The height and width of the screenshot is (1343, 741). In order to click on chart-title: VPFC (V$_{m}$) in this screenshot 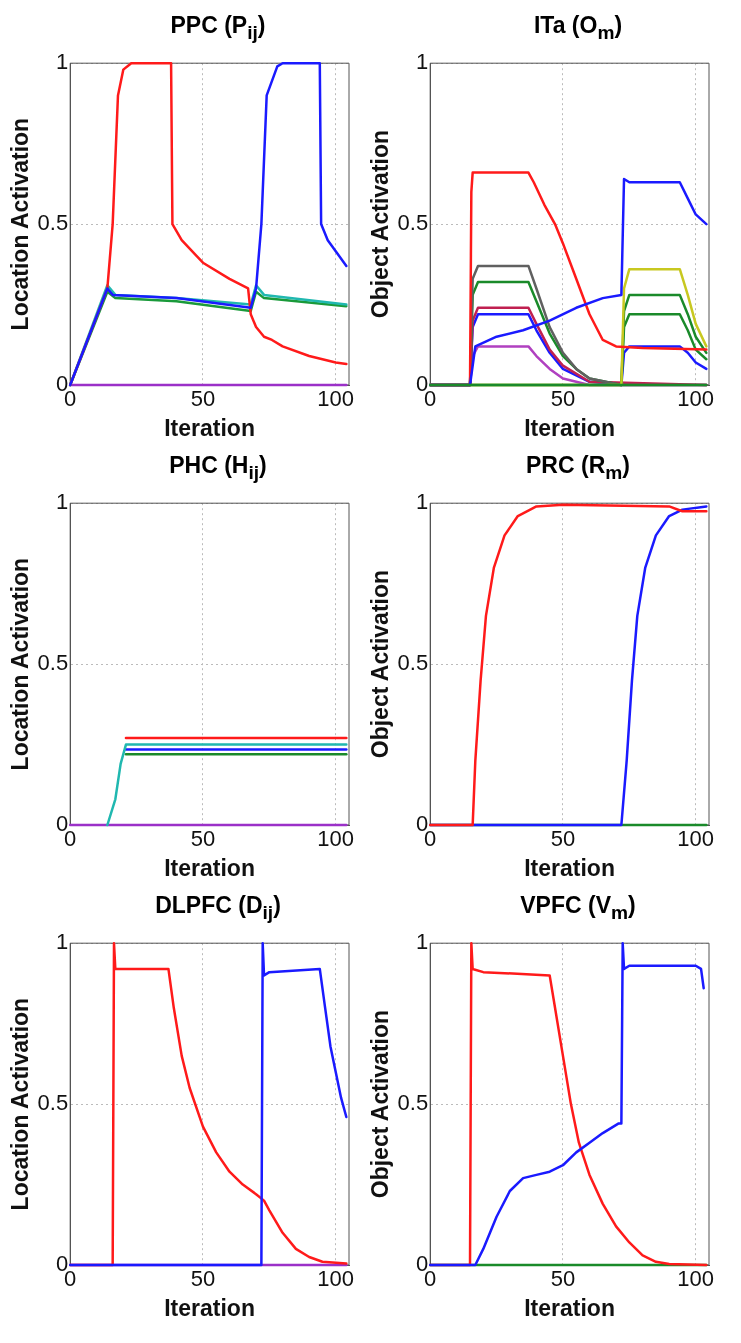, I will do `click(578, 908)`.